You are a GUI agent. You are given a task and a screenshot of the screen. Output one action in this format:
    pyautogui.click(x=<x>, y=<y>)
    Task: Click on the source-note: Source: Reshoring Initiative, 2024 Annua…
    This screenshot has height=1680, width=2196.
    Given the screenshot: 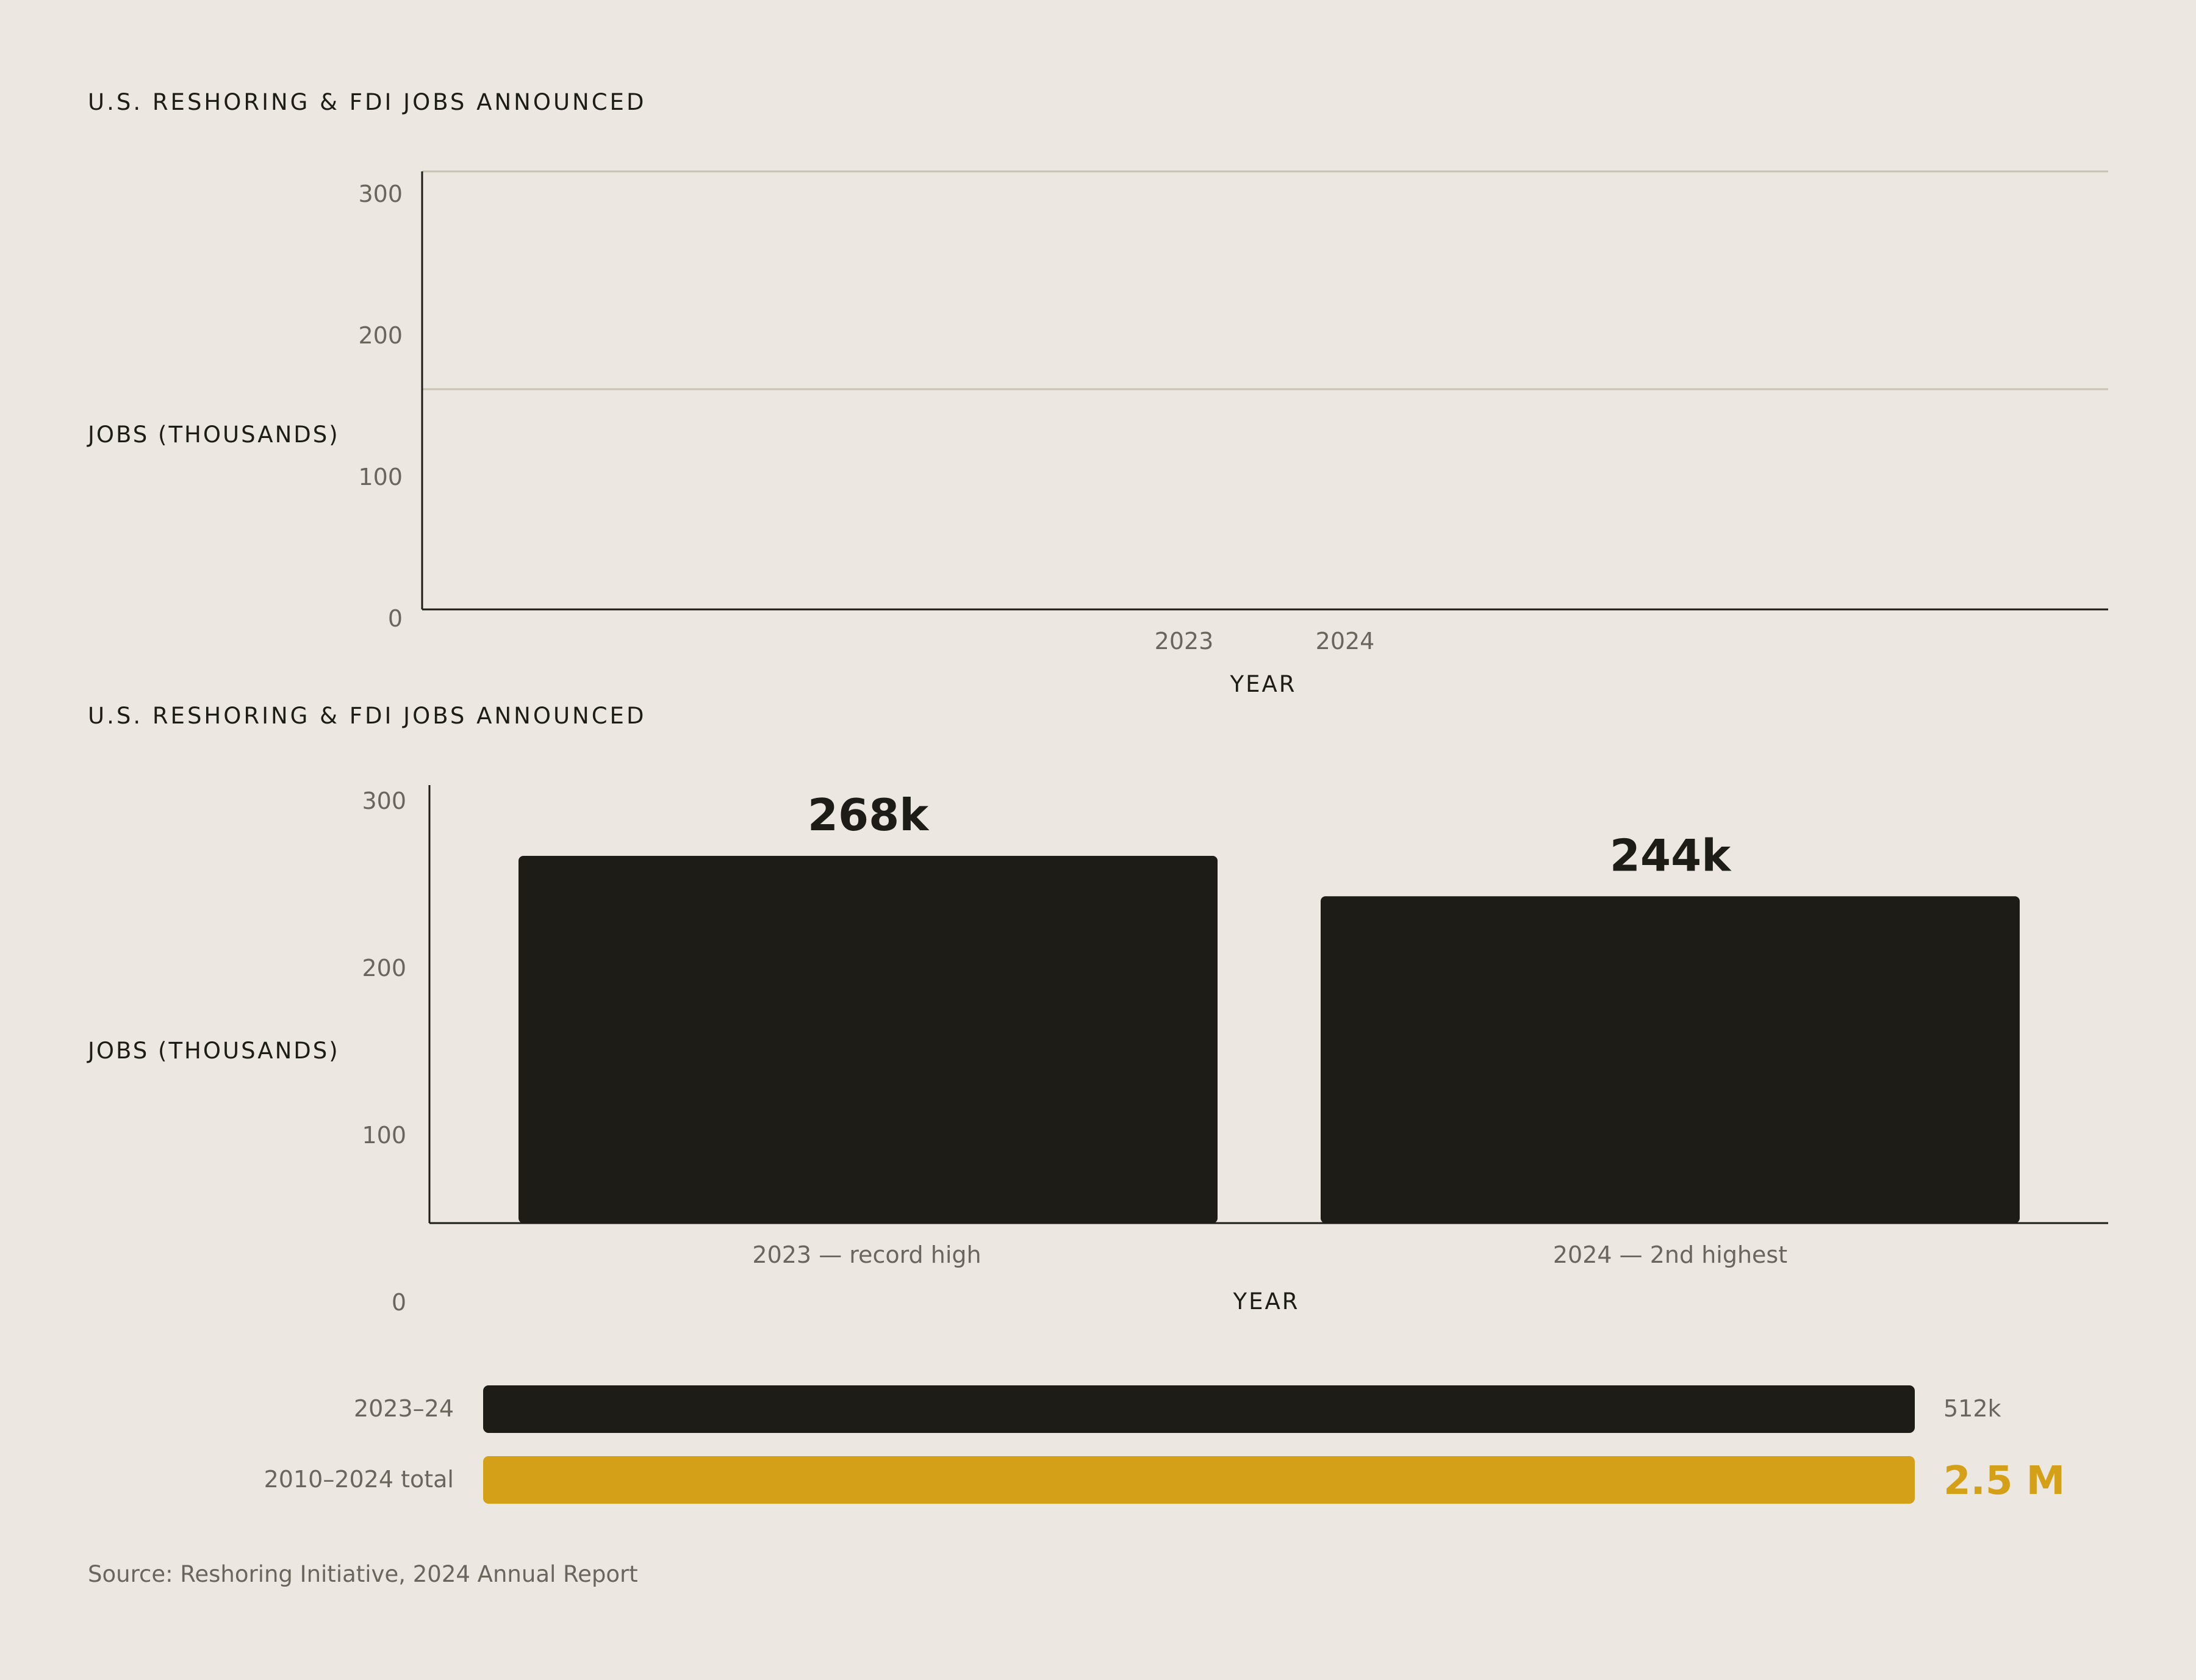 What is the action you would take?
    pyautogui.click(x=363, y=1574)
    